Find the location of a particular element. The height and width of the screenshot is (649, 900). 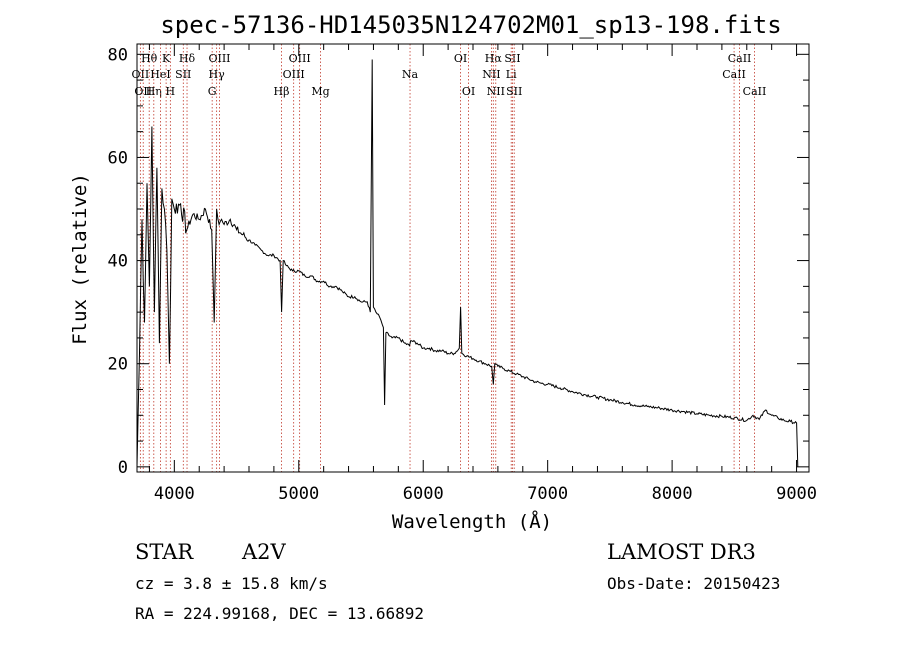

y-tick-label-2: 40 is located at coordinates (118, 262).